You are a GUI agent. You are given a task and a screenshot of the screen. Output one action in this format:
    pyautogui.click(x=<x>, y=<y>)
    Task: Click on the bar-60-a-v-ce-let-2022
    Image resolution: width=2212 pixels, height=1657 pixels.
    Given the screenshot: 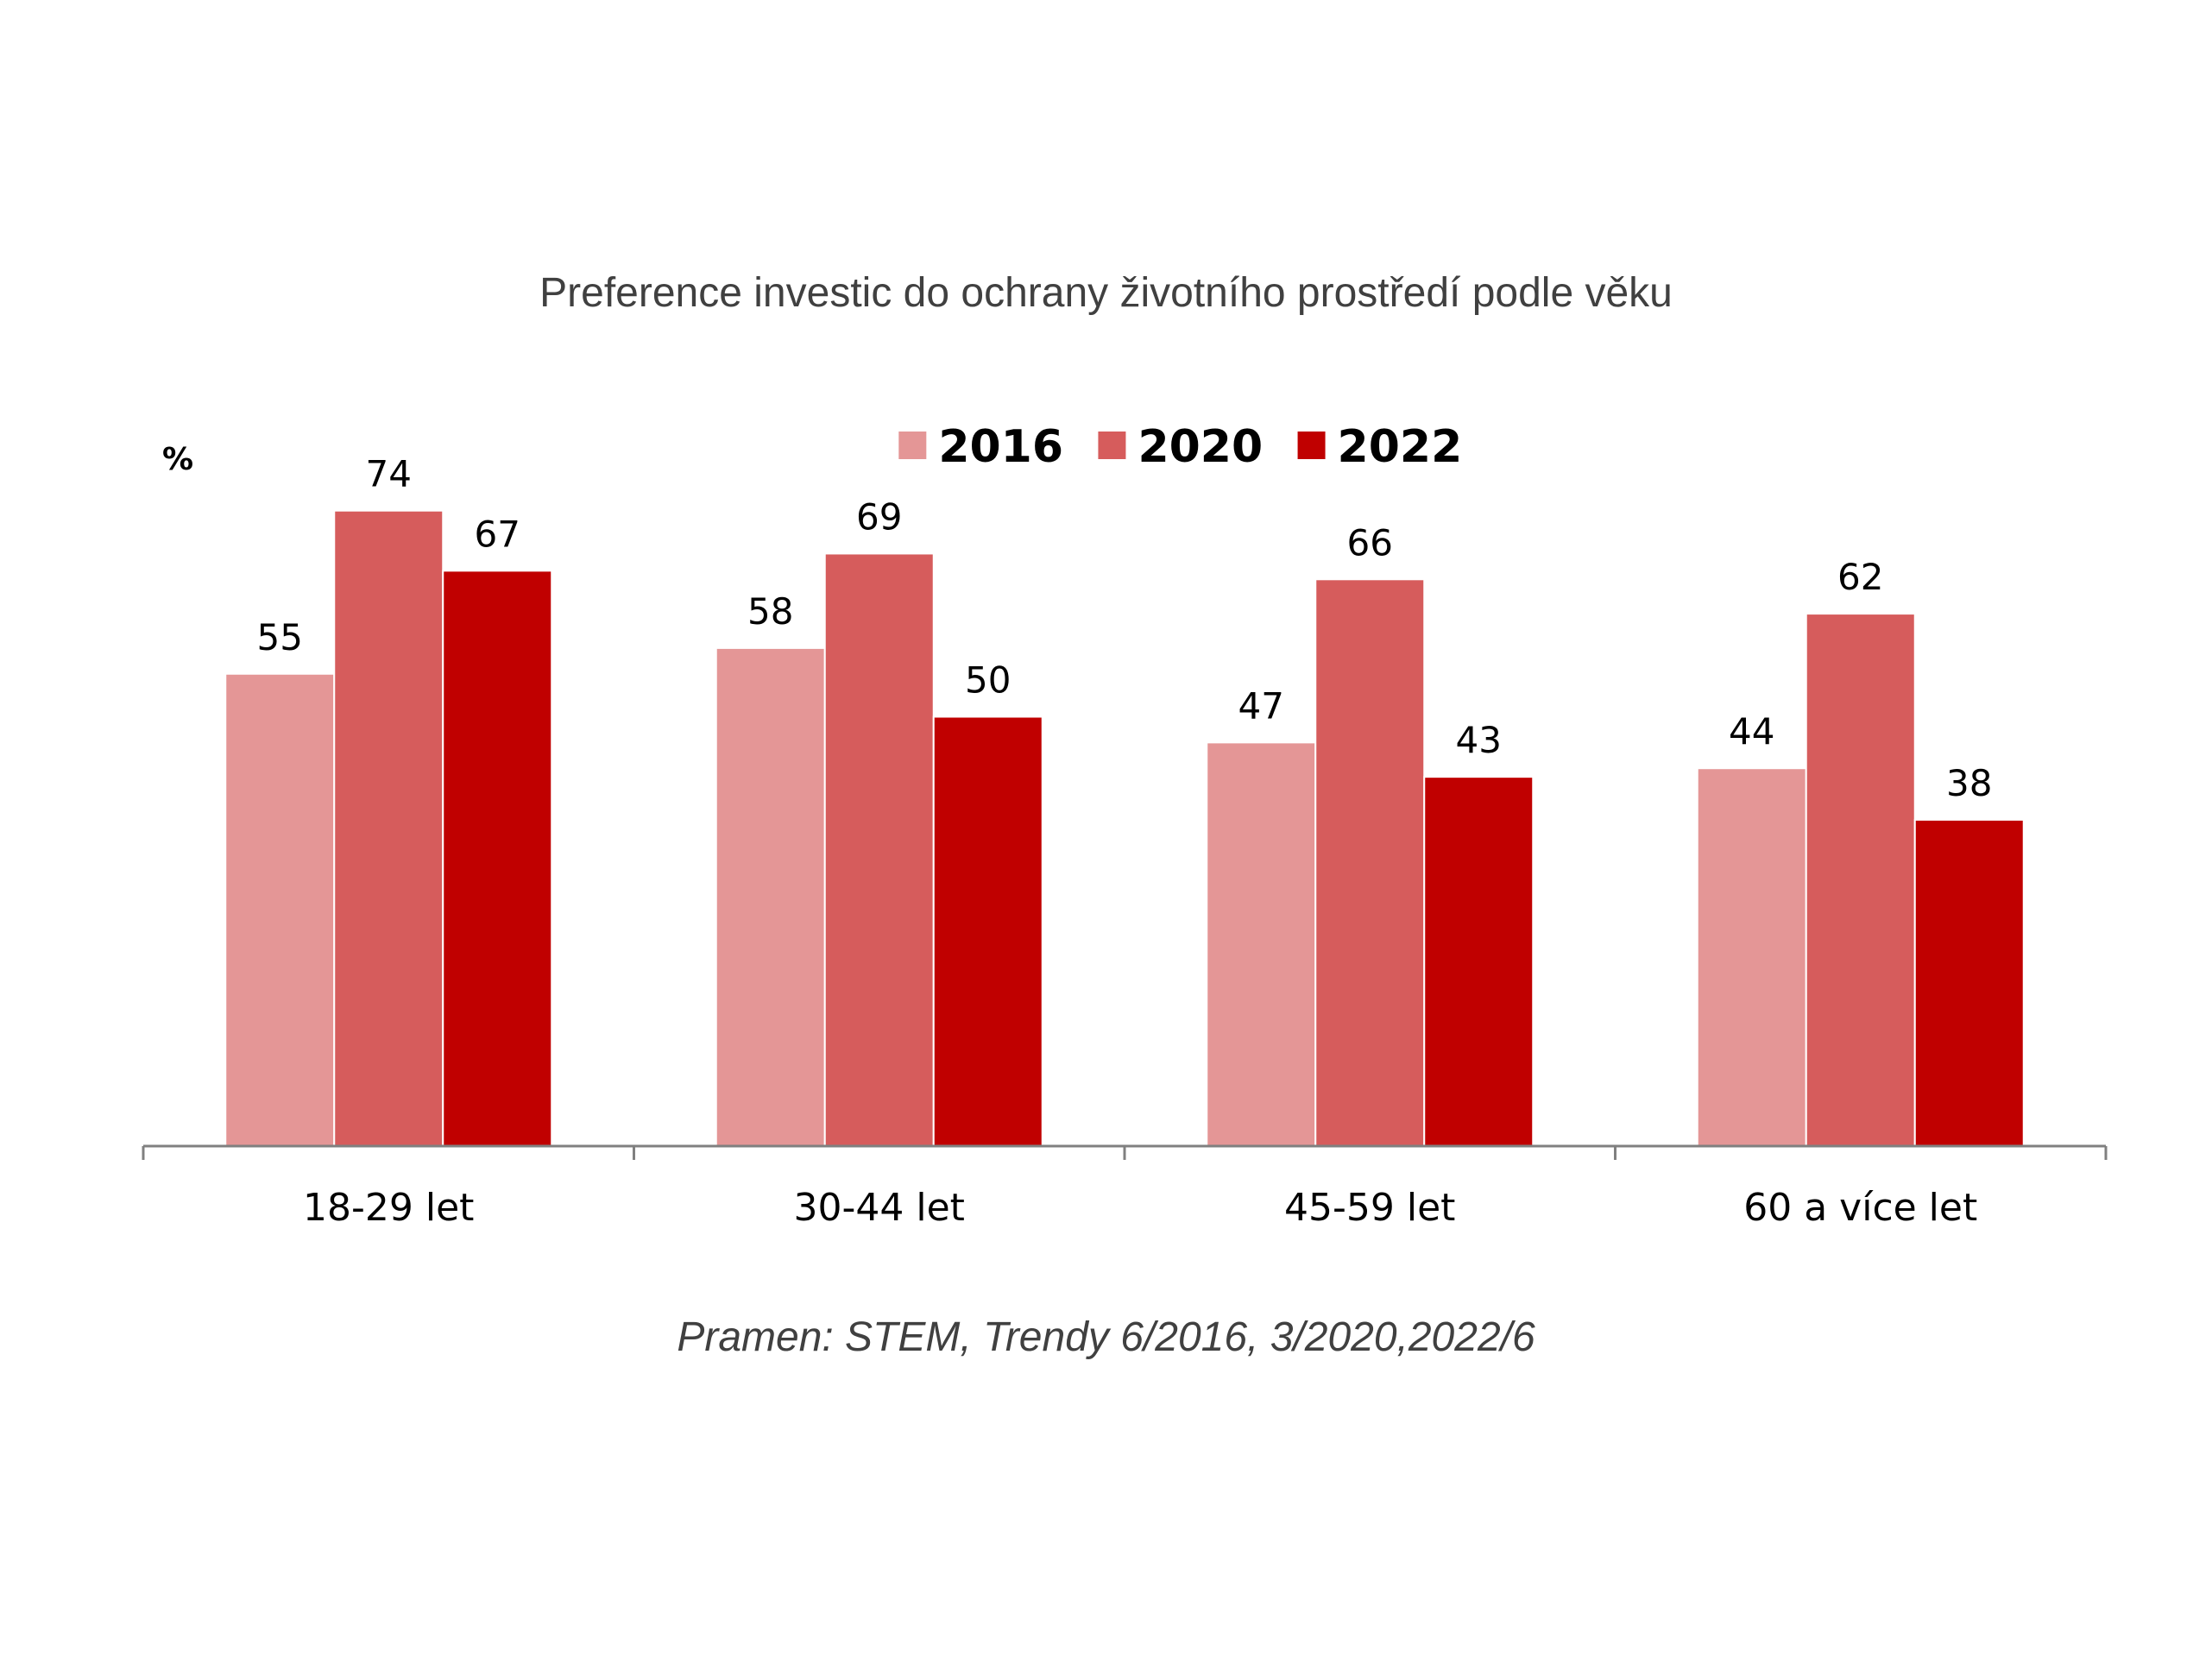 What is the action you would take?
    pyautogui.click(x=1969, y=983)
    